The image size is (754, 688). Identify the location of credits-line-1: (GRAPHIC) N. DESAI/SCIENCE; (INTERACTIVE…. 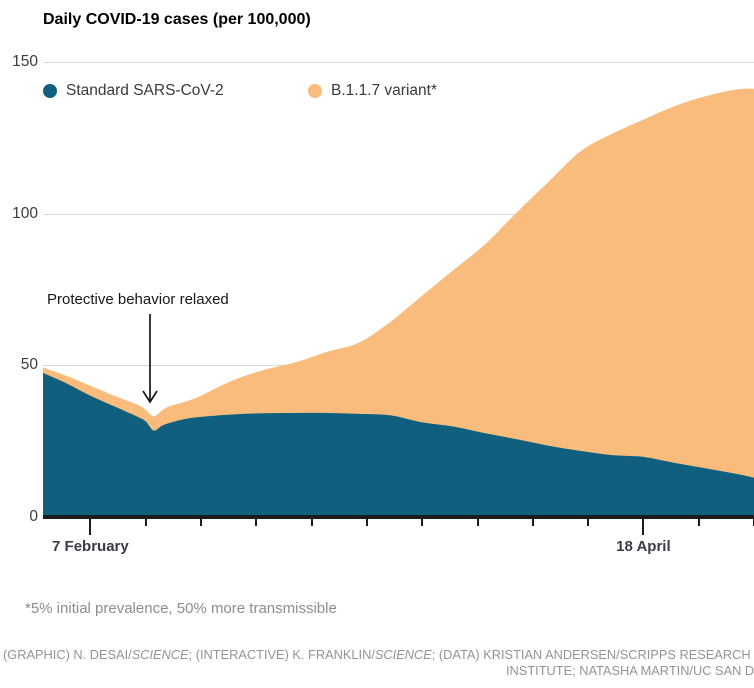
(377, 654).